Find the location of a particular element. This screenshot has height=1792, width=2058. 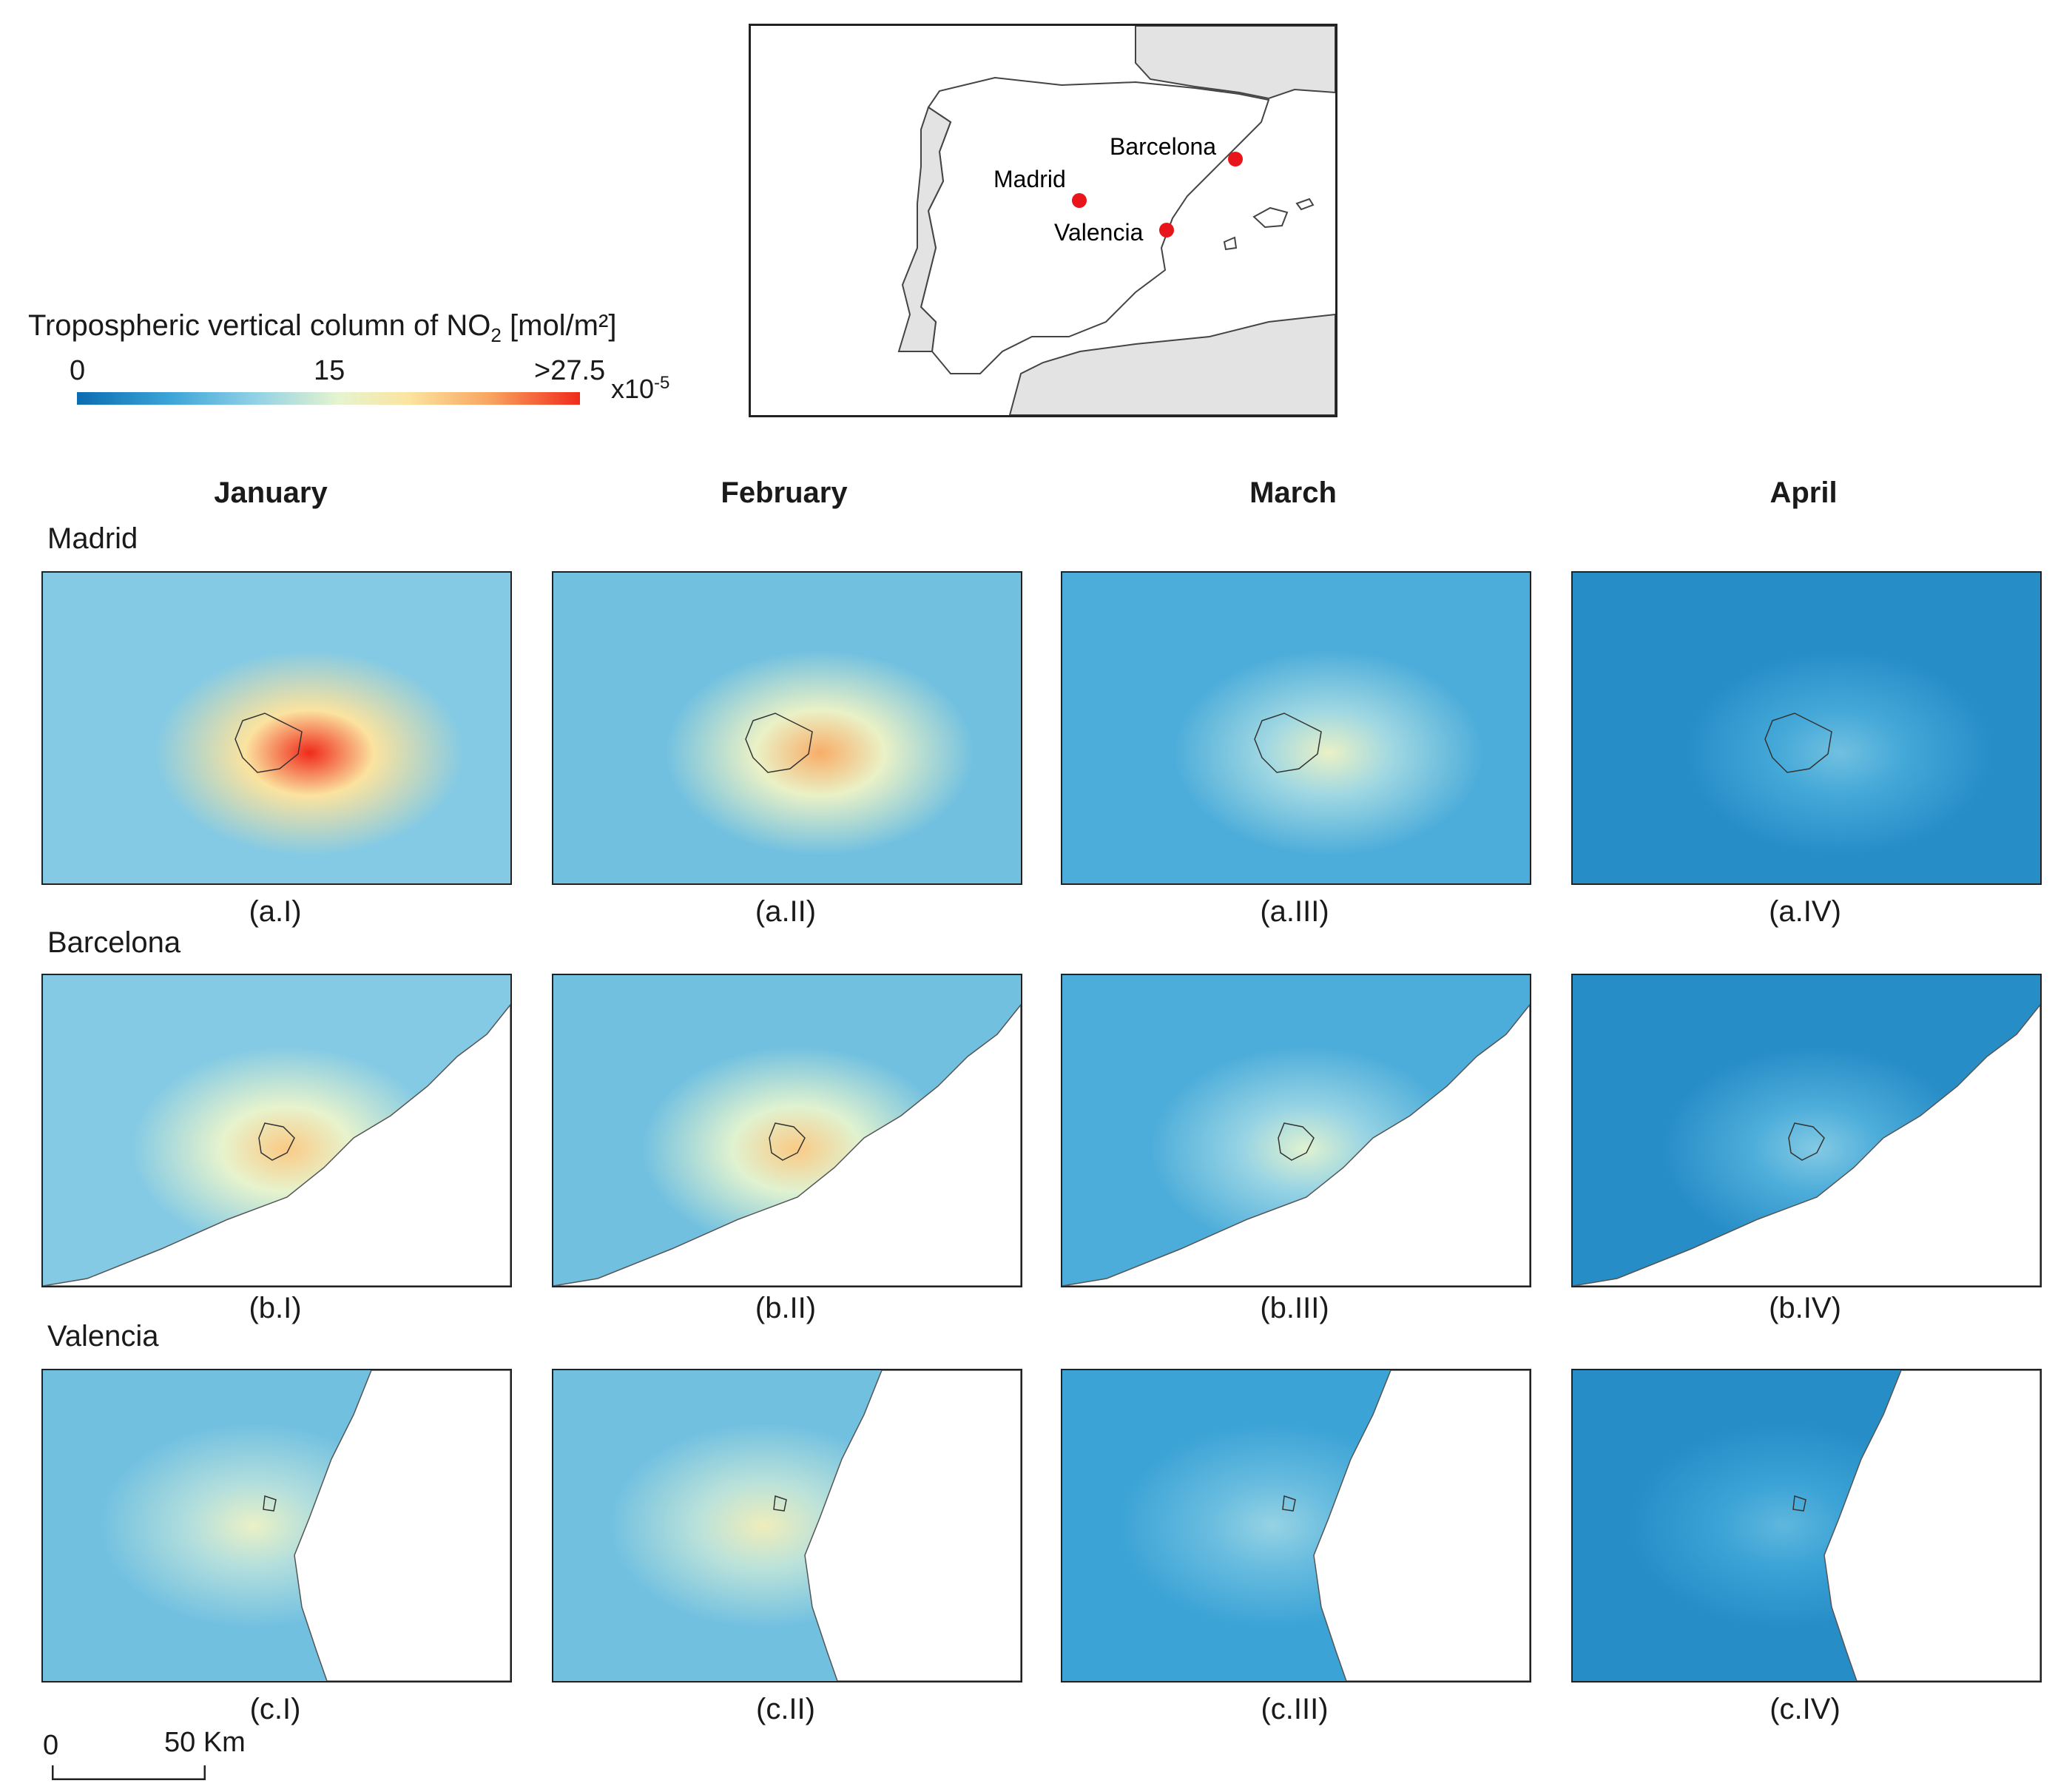

legend-tick-mid: 15 is located at coordinates (330, 370).